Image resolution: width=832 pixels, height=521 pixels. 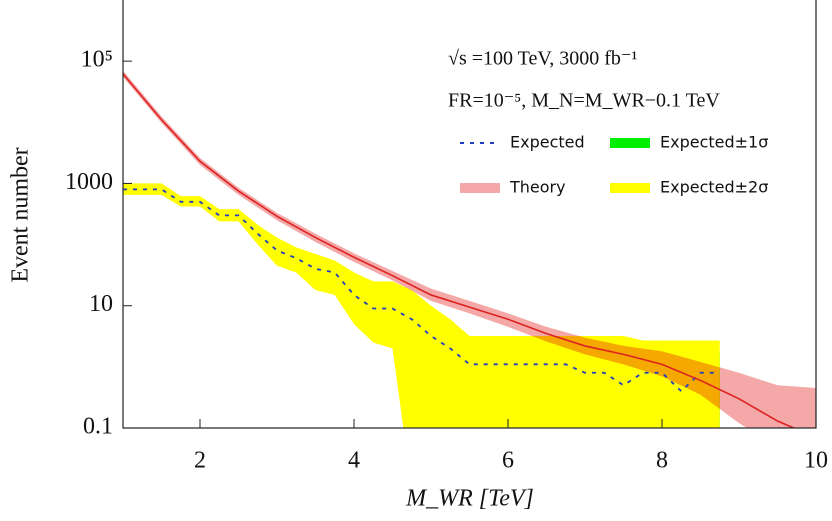 What do you see at coordinates (200, 461) in the screenshot?
I see `x-tick-label: 2` at bounding box center [200, 461].